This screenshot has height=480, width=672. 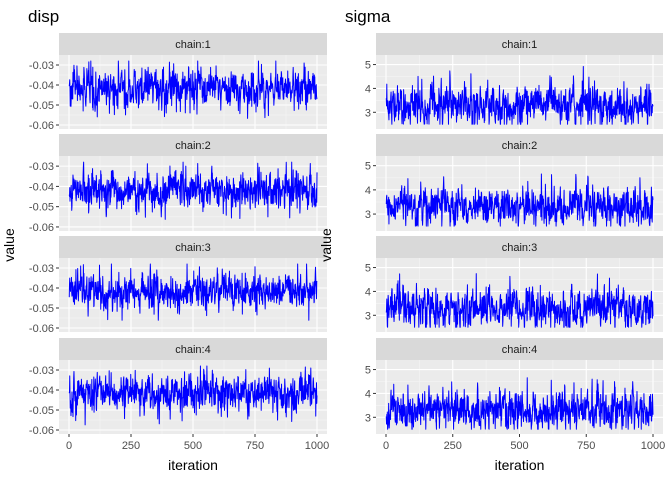 What do you see at coordinates (43, 16) in the screenshot?
I see `panel-title: disp` at bounding box center [43, 16].